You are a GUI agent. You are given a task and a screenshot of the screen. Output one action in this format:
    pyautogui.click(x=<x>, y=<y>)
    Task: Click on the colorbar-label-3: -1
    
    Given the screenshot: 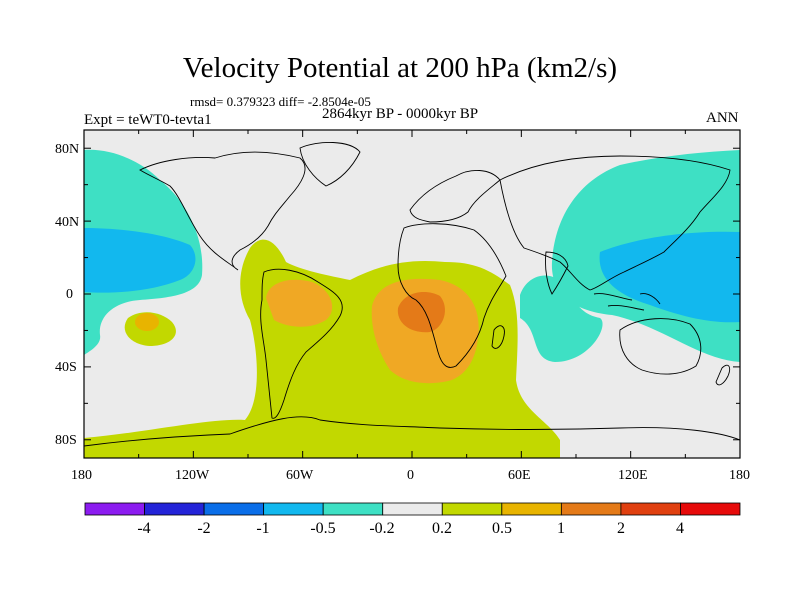 What is the action you would take?
    pyautogui.click(x=263, y=528)
    